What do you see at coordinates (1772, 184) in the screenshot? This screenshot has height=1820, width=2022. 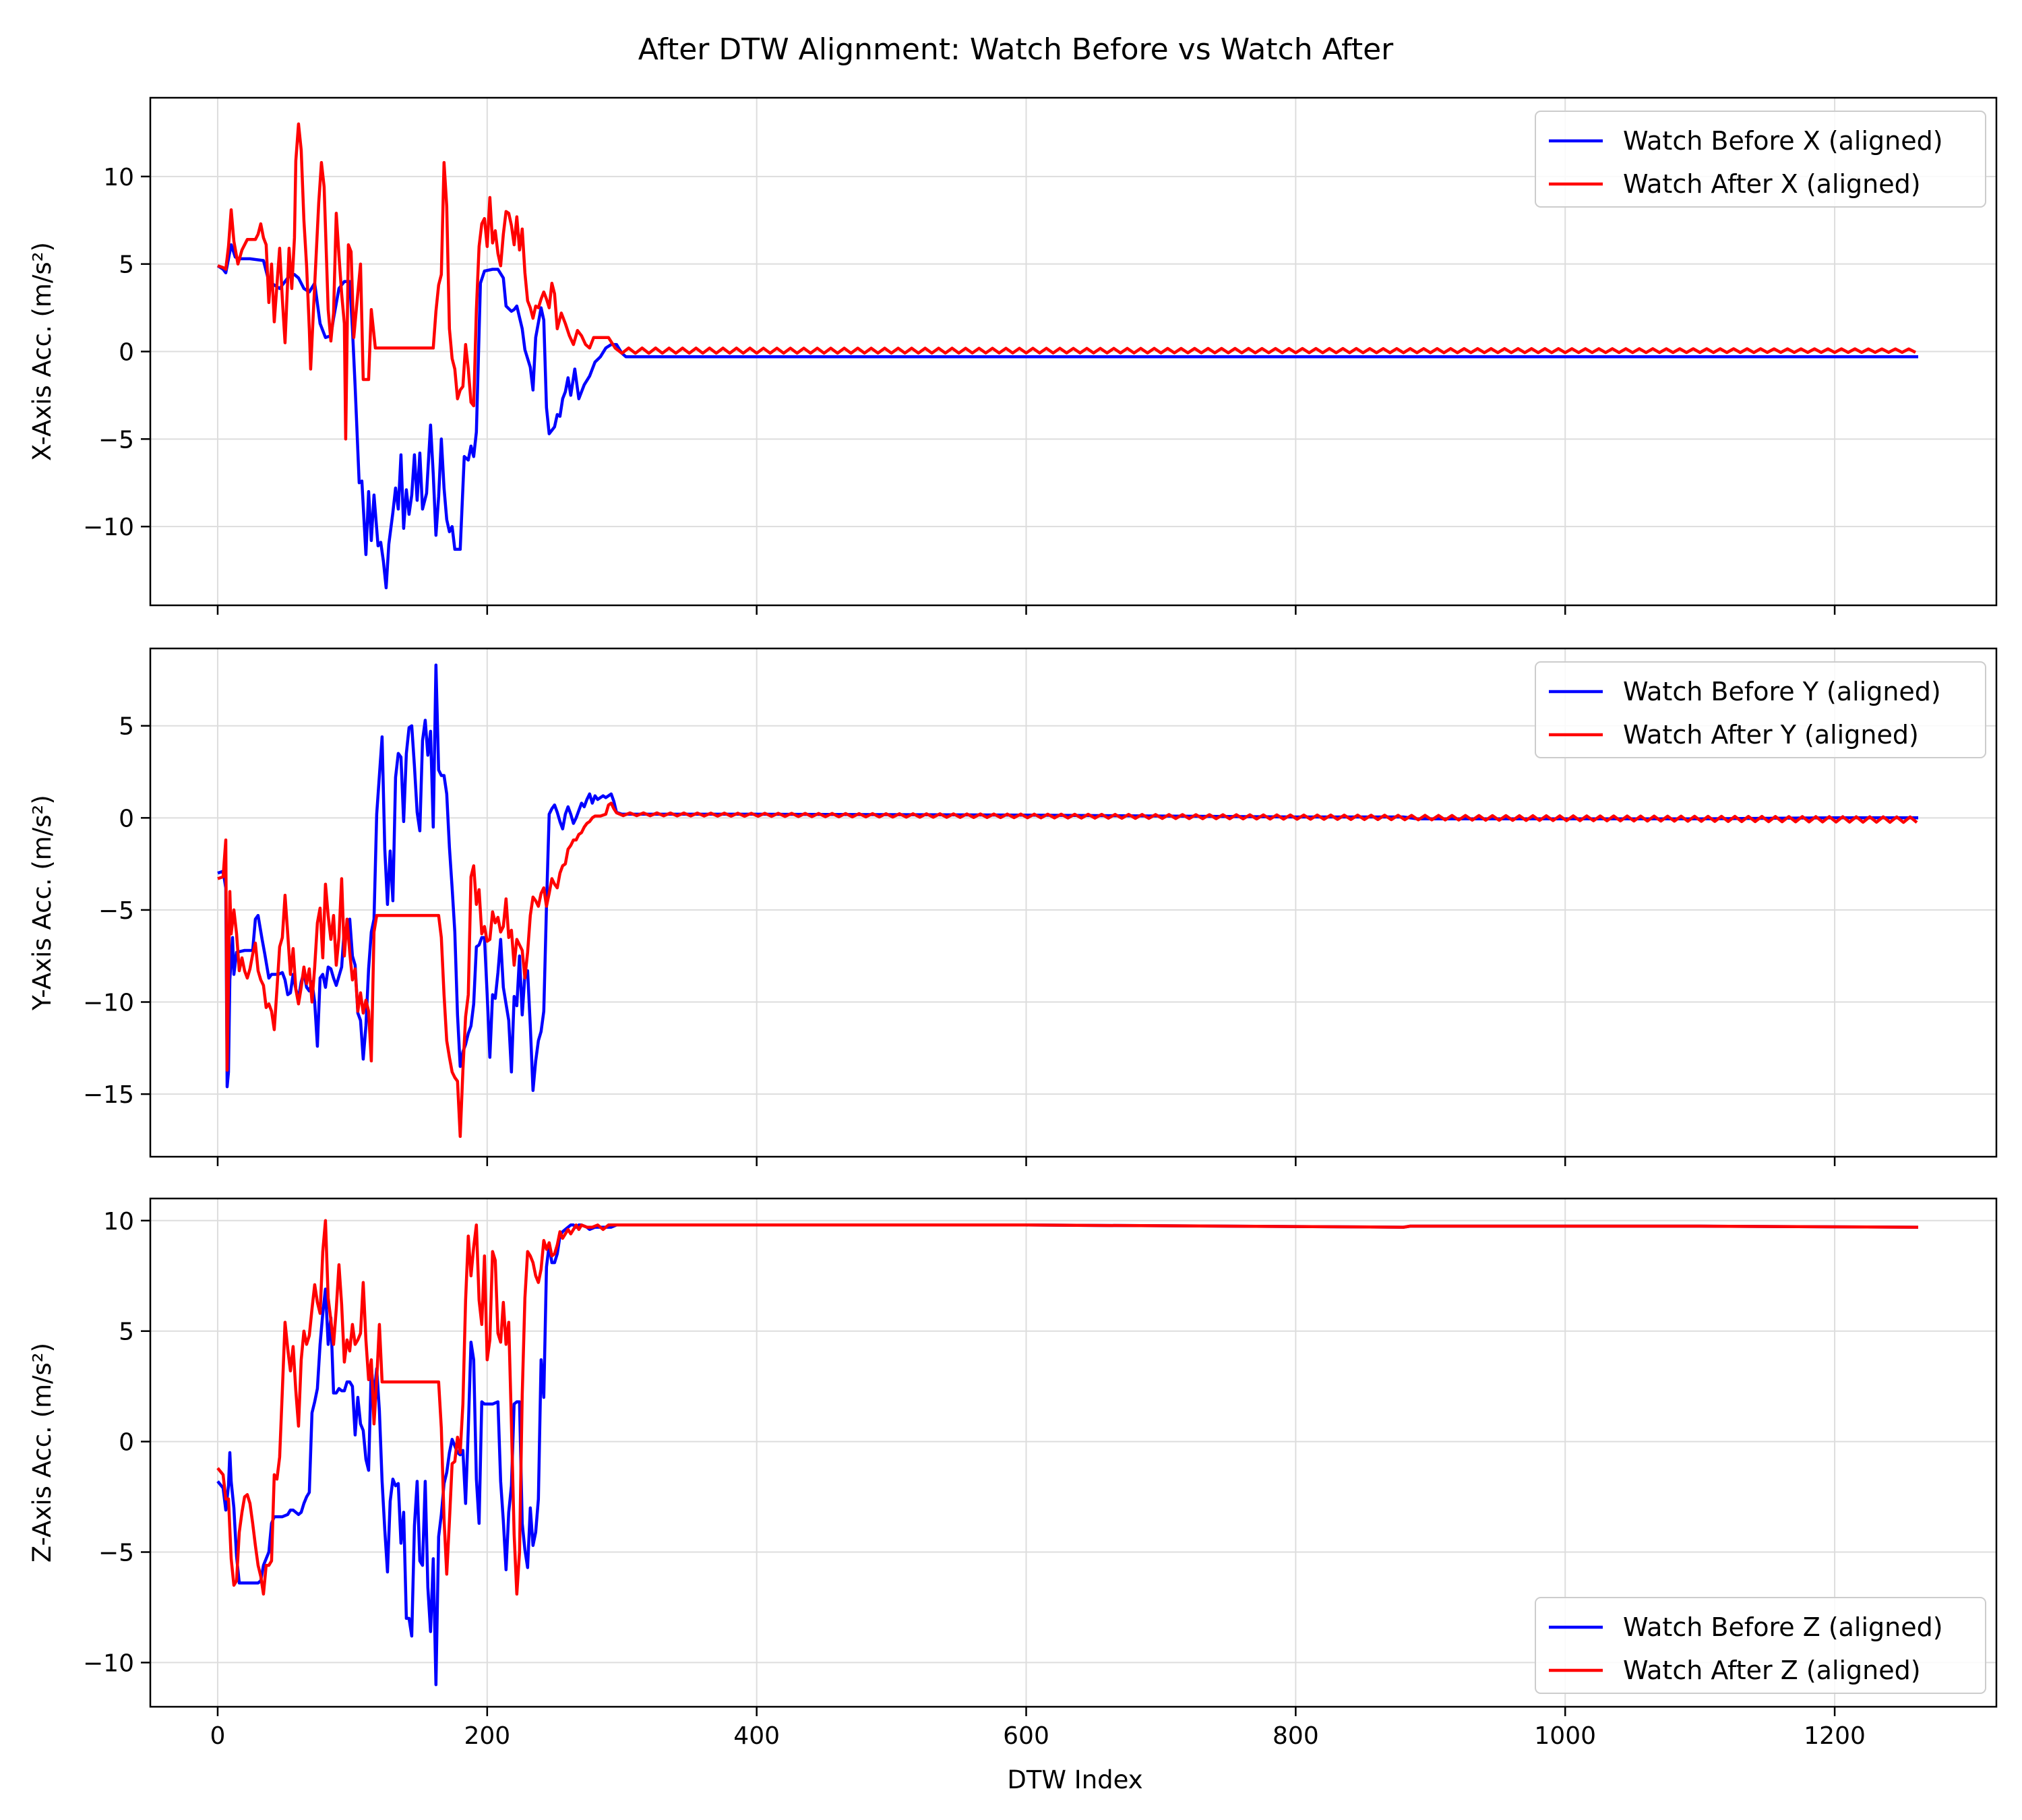 I see `legend-label: Watch After X (aligned)` at bounding box center [1772, 184].